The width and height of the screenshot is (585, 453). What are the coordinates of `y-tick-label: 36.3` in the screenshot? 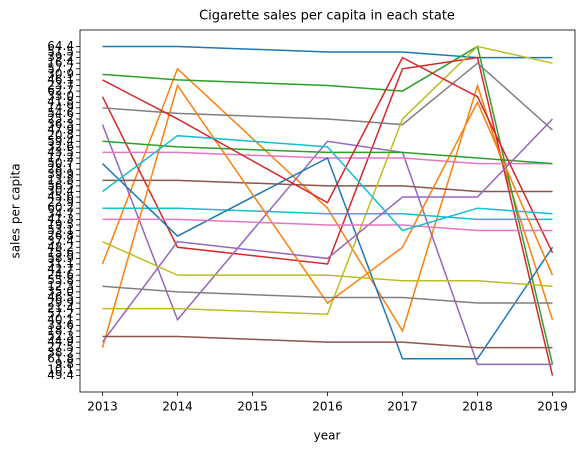 It's located at (60, 124).